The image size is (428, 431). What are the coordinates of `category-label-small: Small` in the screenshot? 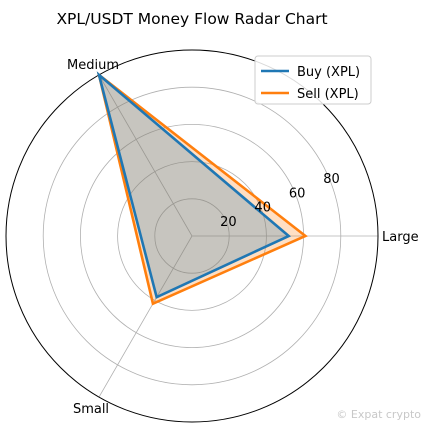 It's located at (91, 409).